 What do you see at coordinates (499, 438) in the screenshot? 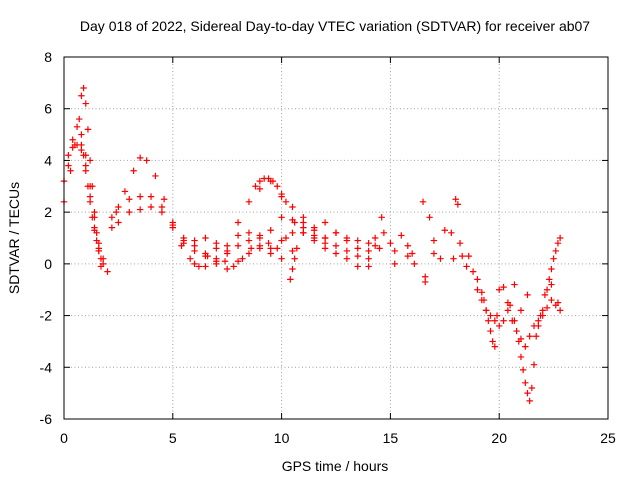
I see `x-tick-label: 20` at bounding box center [499, 438].